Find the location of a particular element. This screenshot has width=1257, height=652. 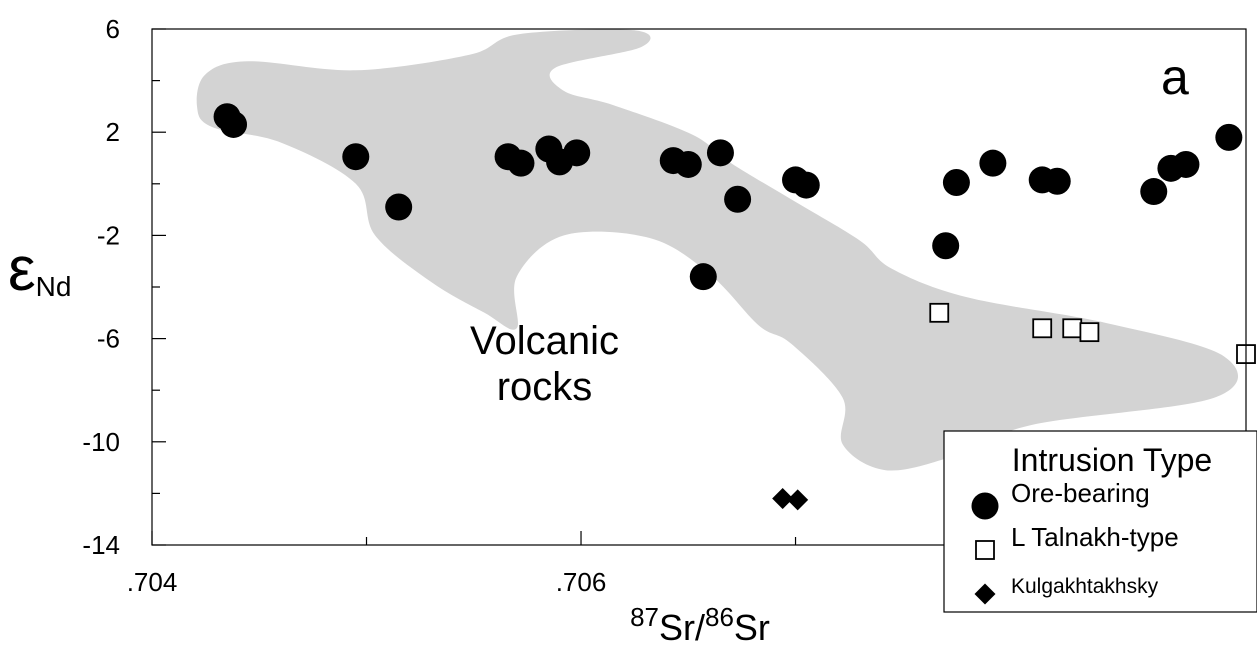

x-label-text: Sr/ is located at coordinates (682, 627).